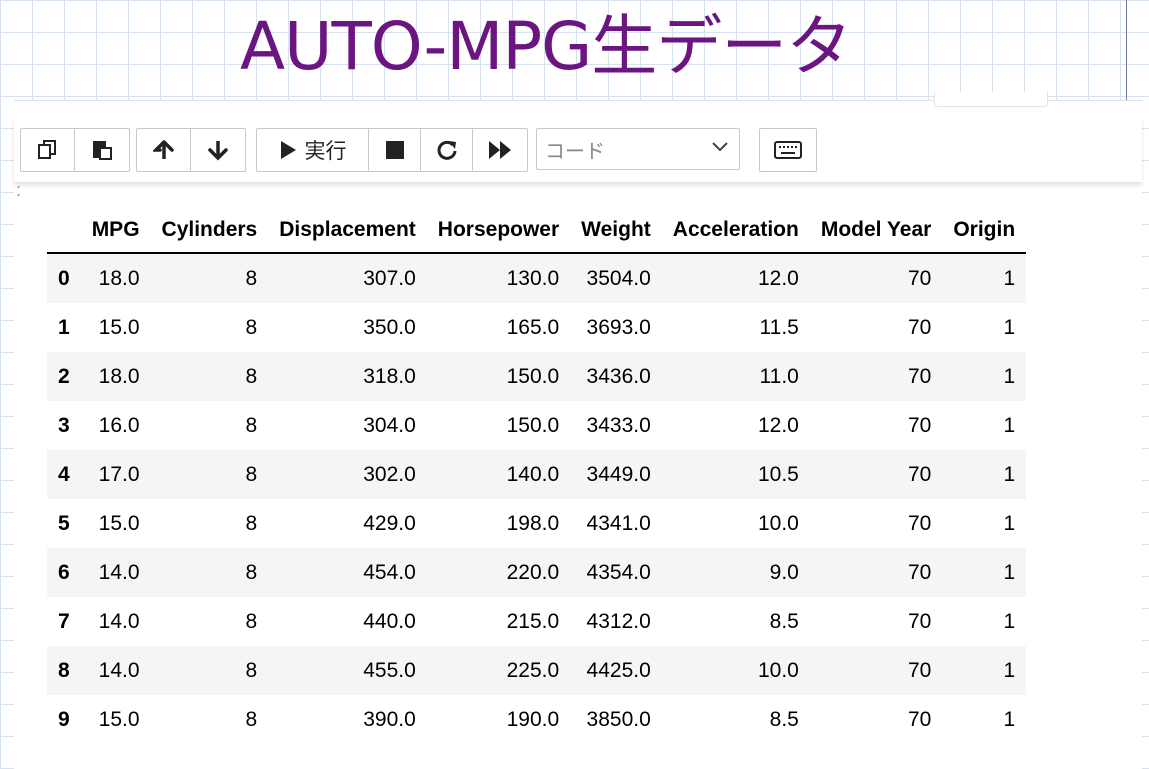 The image size is (1149, 769). What do you see at coordinates (533, 474) in the screenshot?
I see `table-cell: 140.0` at bounding box center [533, 474].